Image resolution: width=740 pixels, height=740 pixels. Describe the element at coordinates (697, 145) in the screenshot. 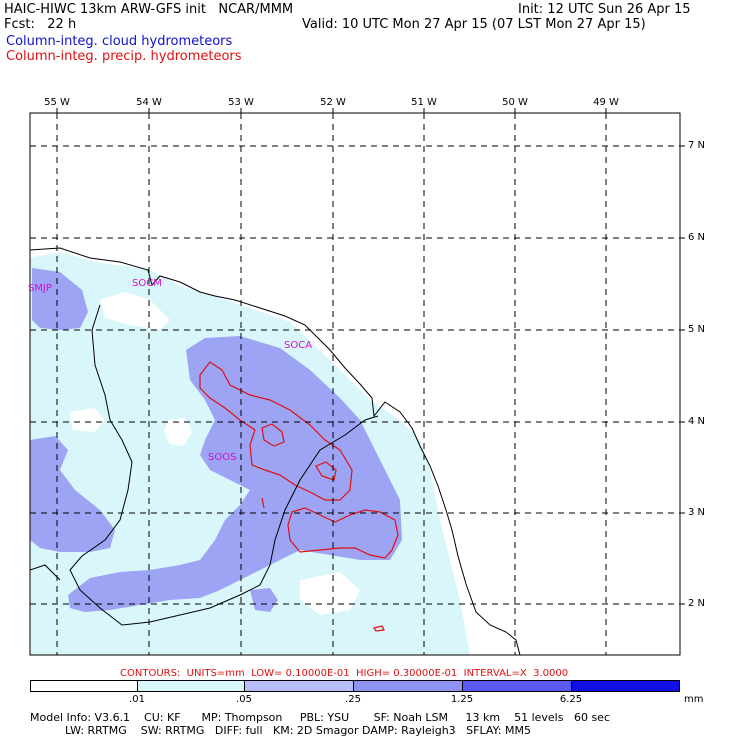

I see `lat-label-7n: 7 N` at that location.